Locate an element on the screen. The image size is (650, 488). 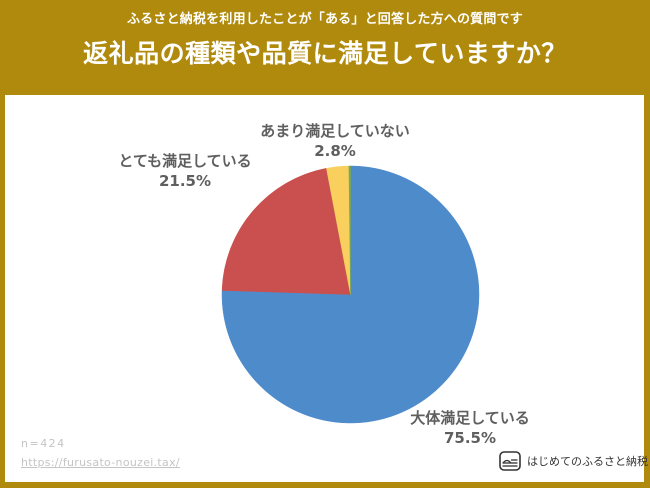
label-percent: 2.8% is located at coordinates (335, 151).